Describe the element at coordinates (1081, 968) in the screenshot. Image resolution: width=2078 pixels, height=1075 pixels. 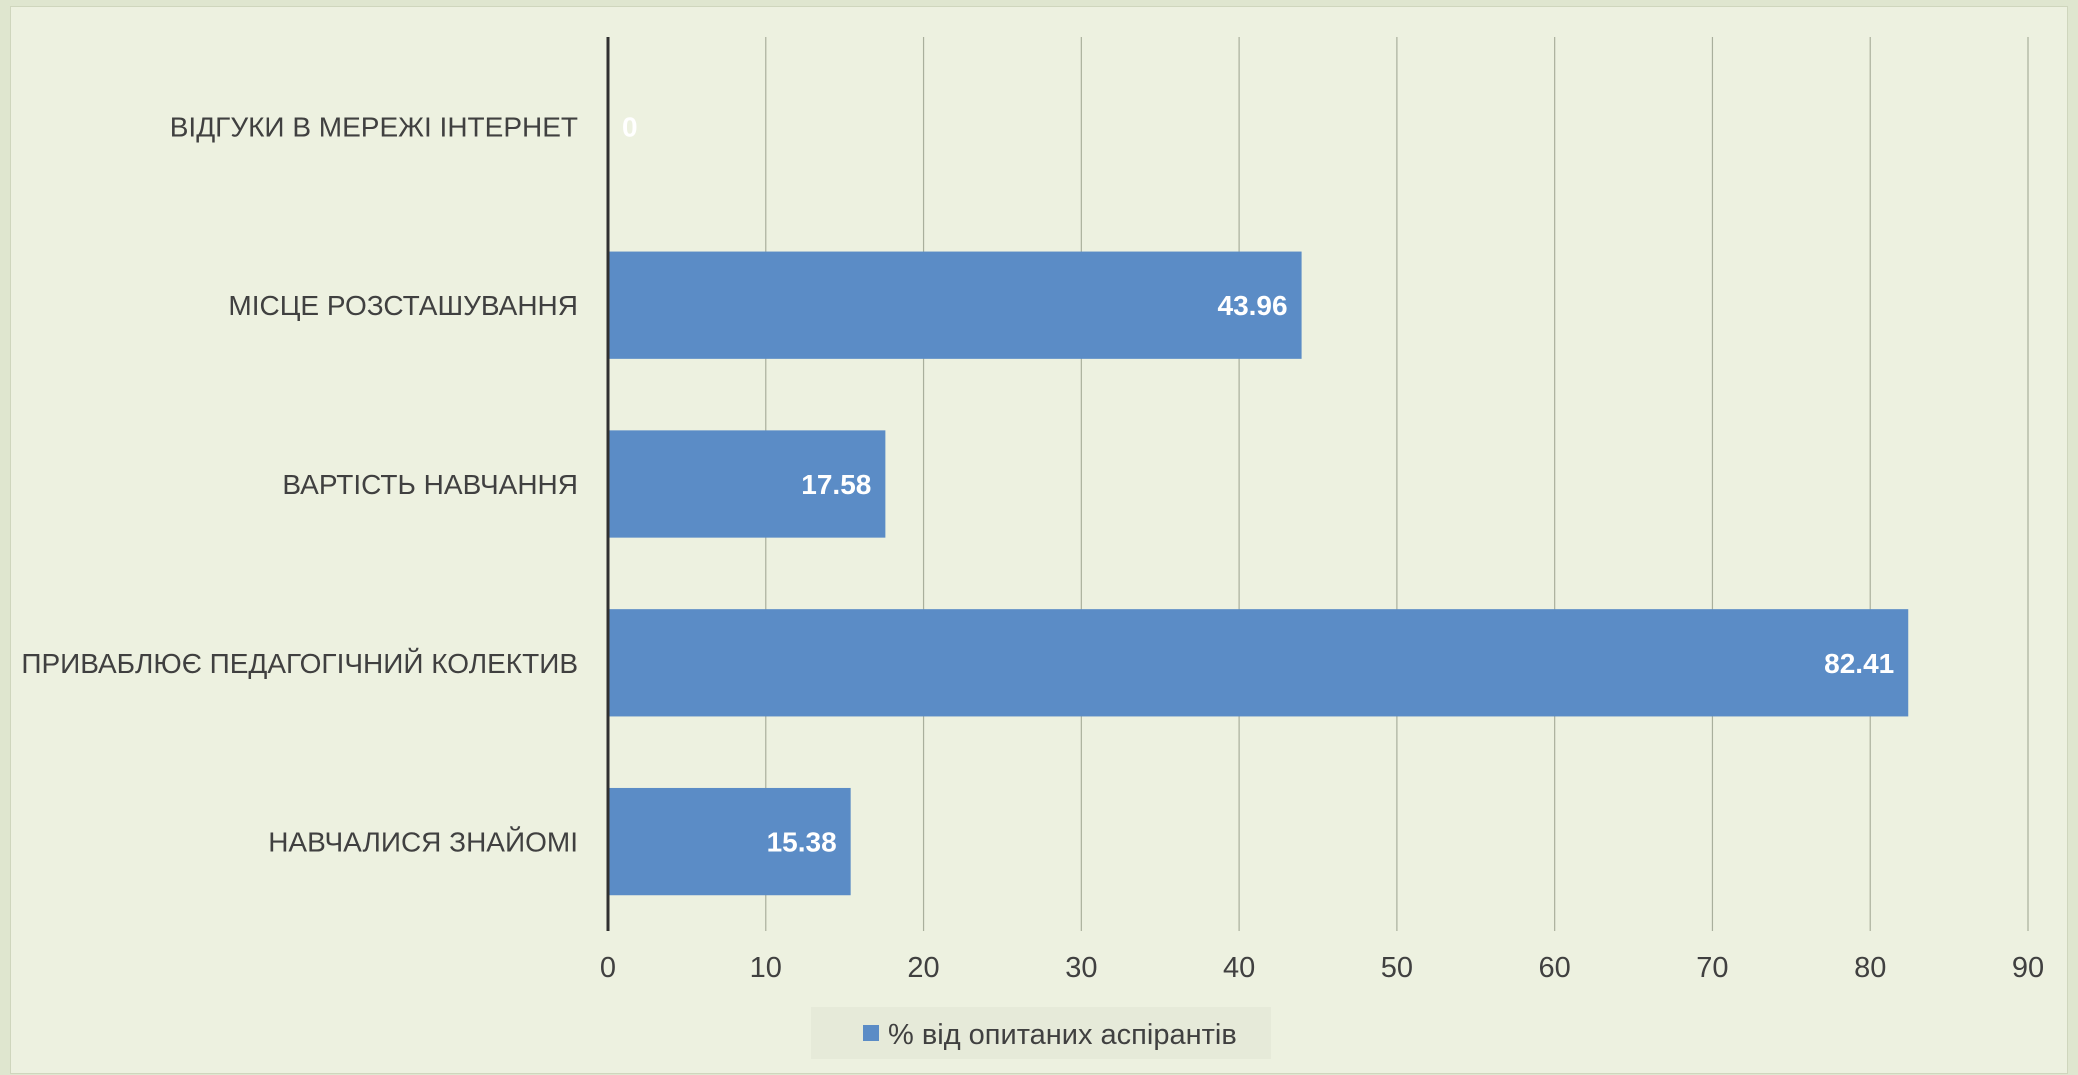
I see `x-tick-label-30: 30` at that location.